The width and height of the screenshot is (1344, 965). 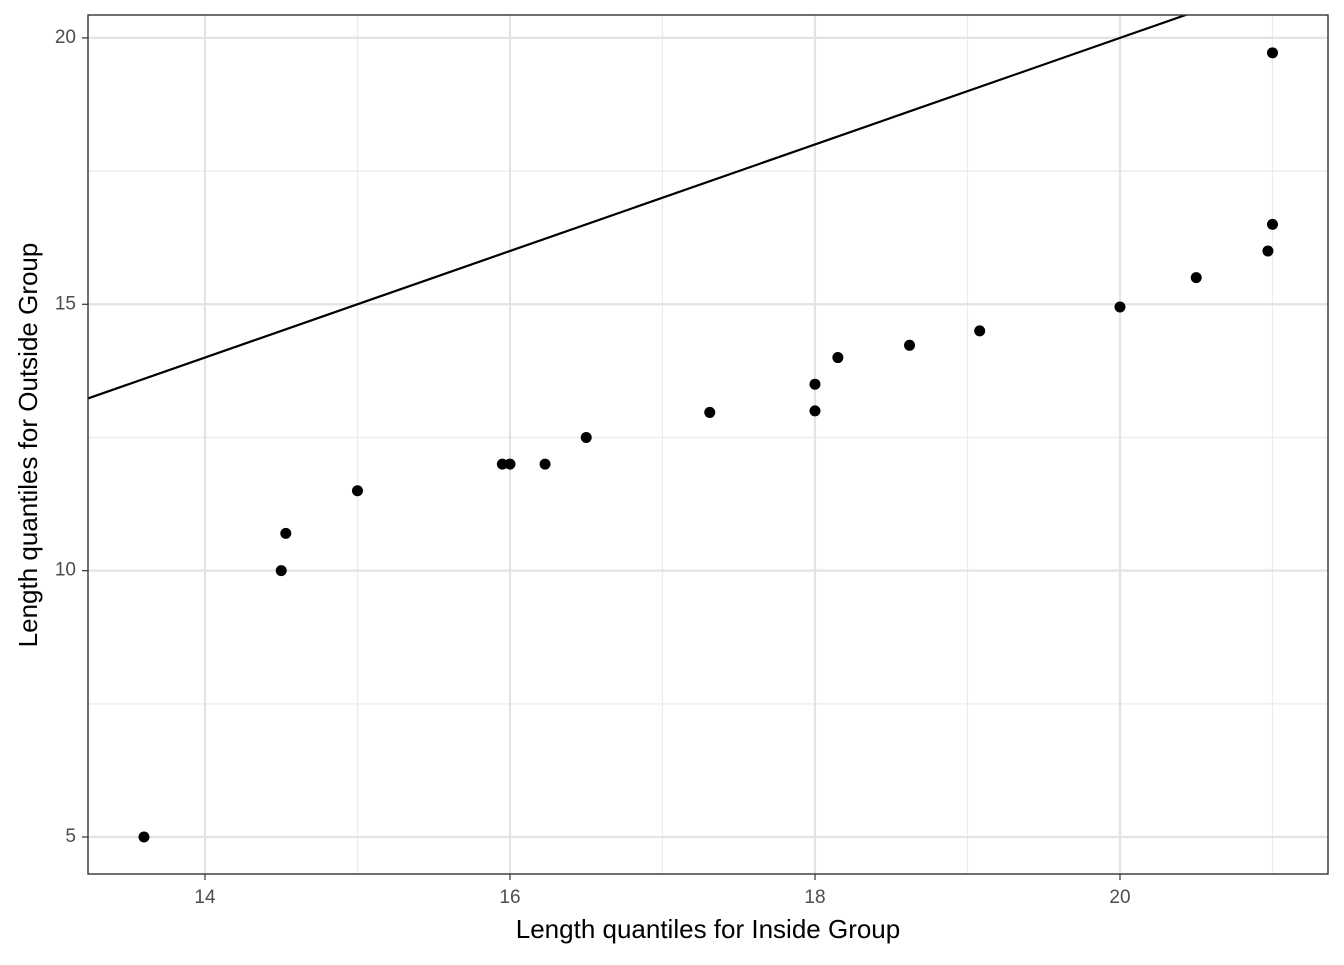 What do you see at coordinates (814, 897) in the screenshot?
I see `x-tick-label: 18` at bounding box center [814, 897].